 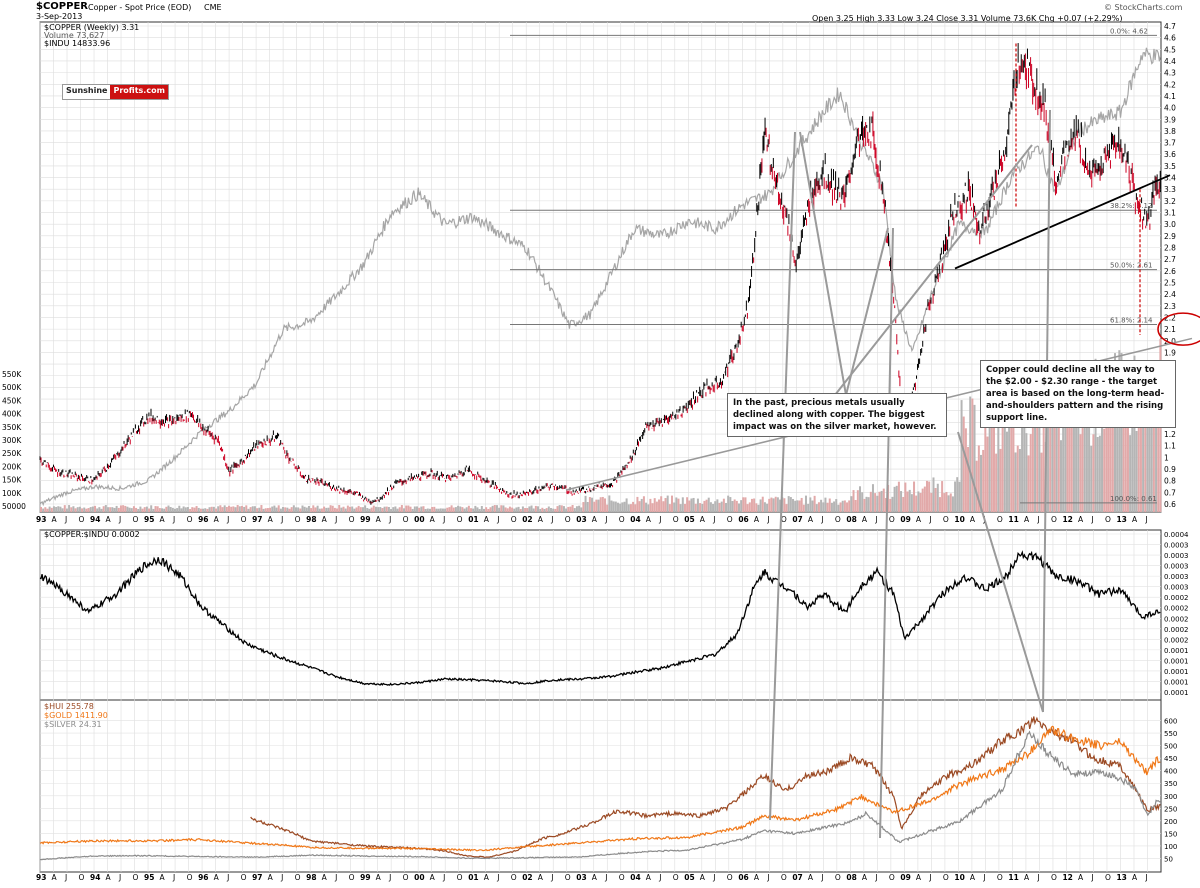 What do you see at coordinates (1170, 747) in the screenshot?
I see `pm-tick-label: 500` at bounding box center [1170, 747].